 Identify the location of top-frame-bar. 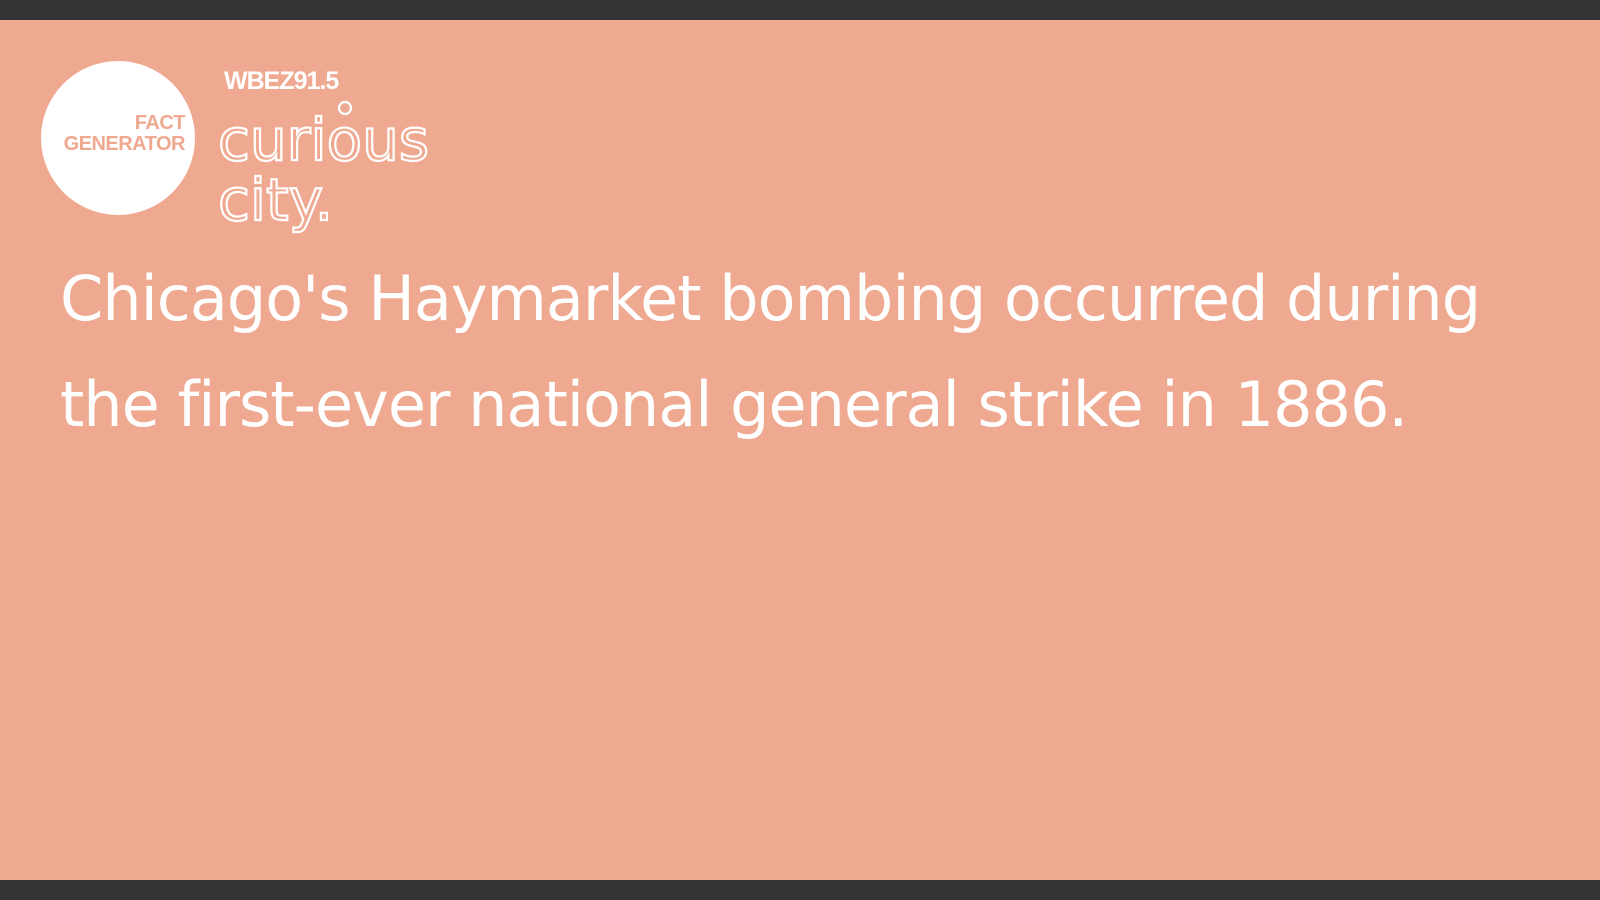
(800, 10).